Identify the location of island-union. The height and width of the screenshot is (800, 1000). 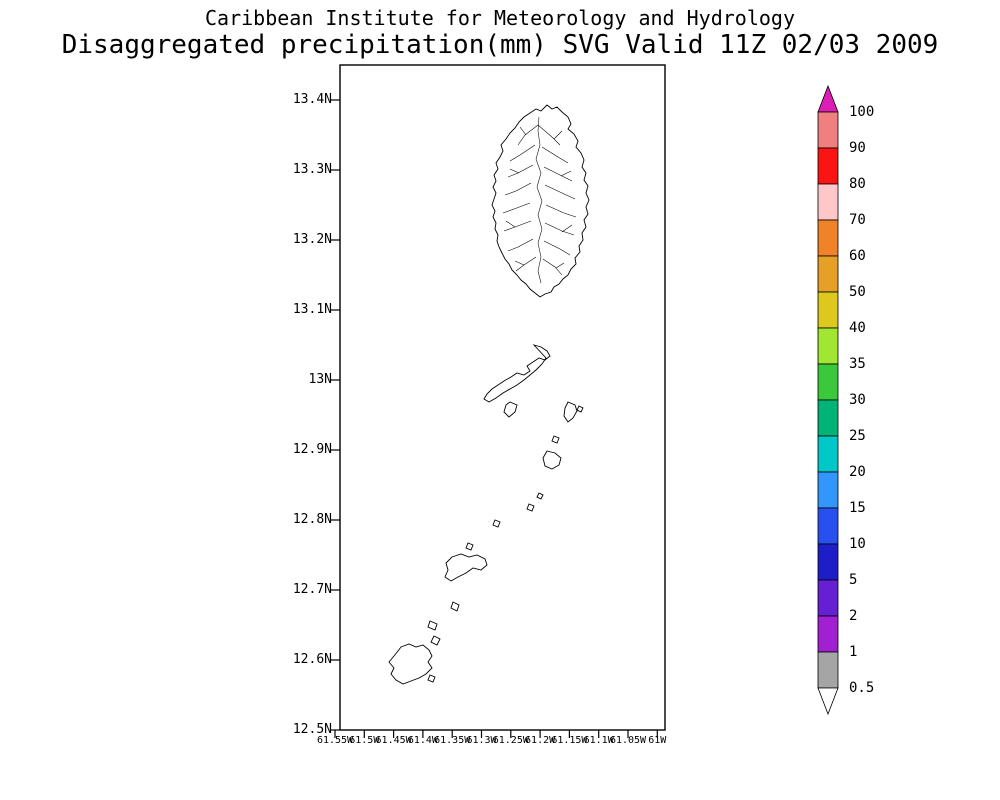
(466, 567).